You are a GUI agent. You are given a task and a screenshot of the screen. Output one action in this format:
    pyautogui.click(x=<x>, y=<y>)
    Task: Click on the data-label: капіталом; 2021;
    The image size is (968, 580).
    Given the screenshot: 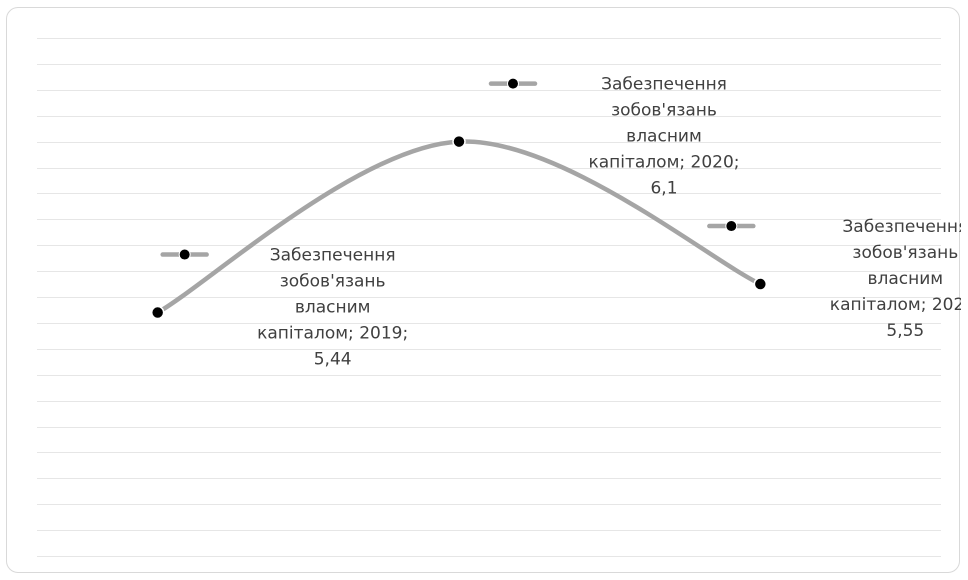 What is the action you would take?
    pyautogui.click(x=895, y=305)
    